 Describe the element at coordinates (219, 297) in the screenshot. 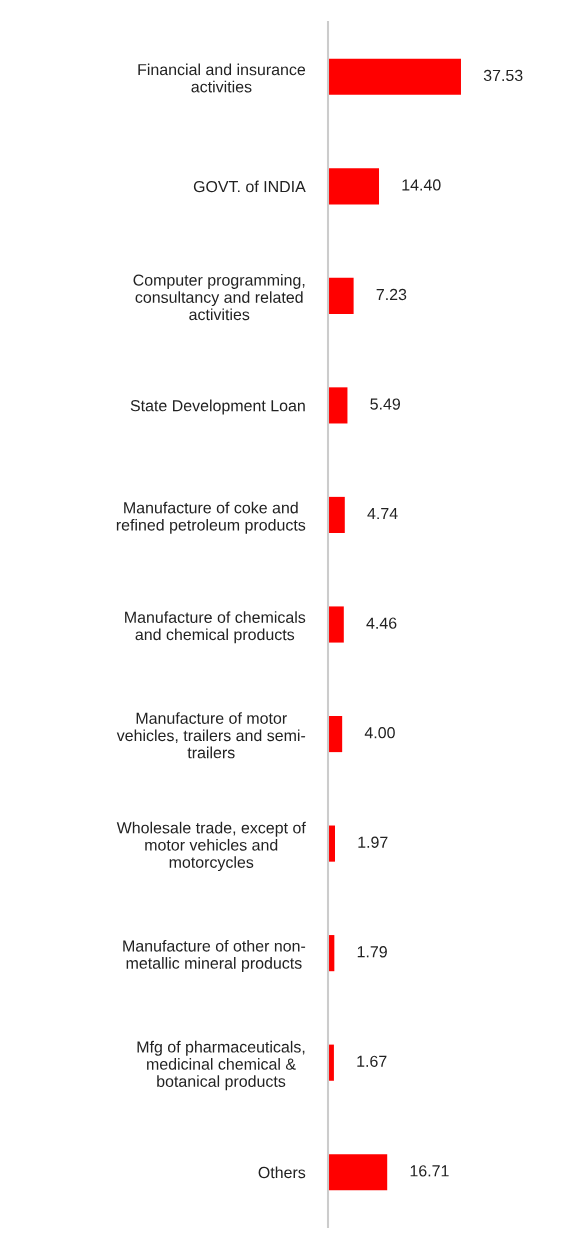

I see `y-tick-label: Computer programming, consultancy and related activities` at that location.